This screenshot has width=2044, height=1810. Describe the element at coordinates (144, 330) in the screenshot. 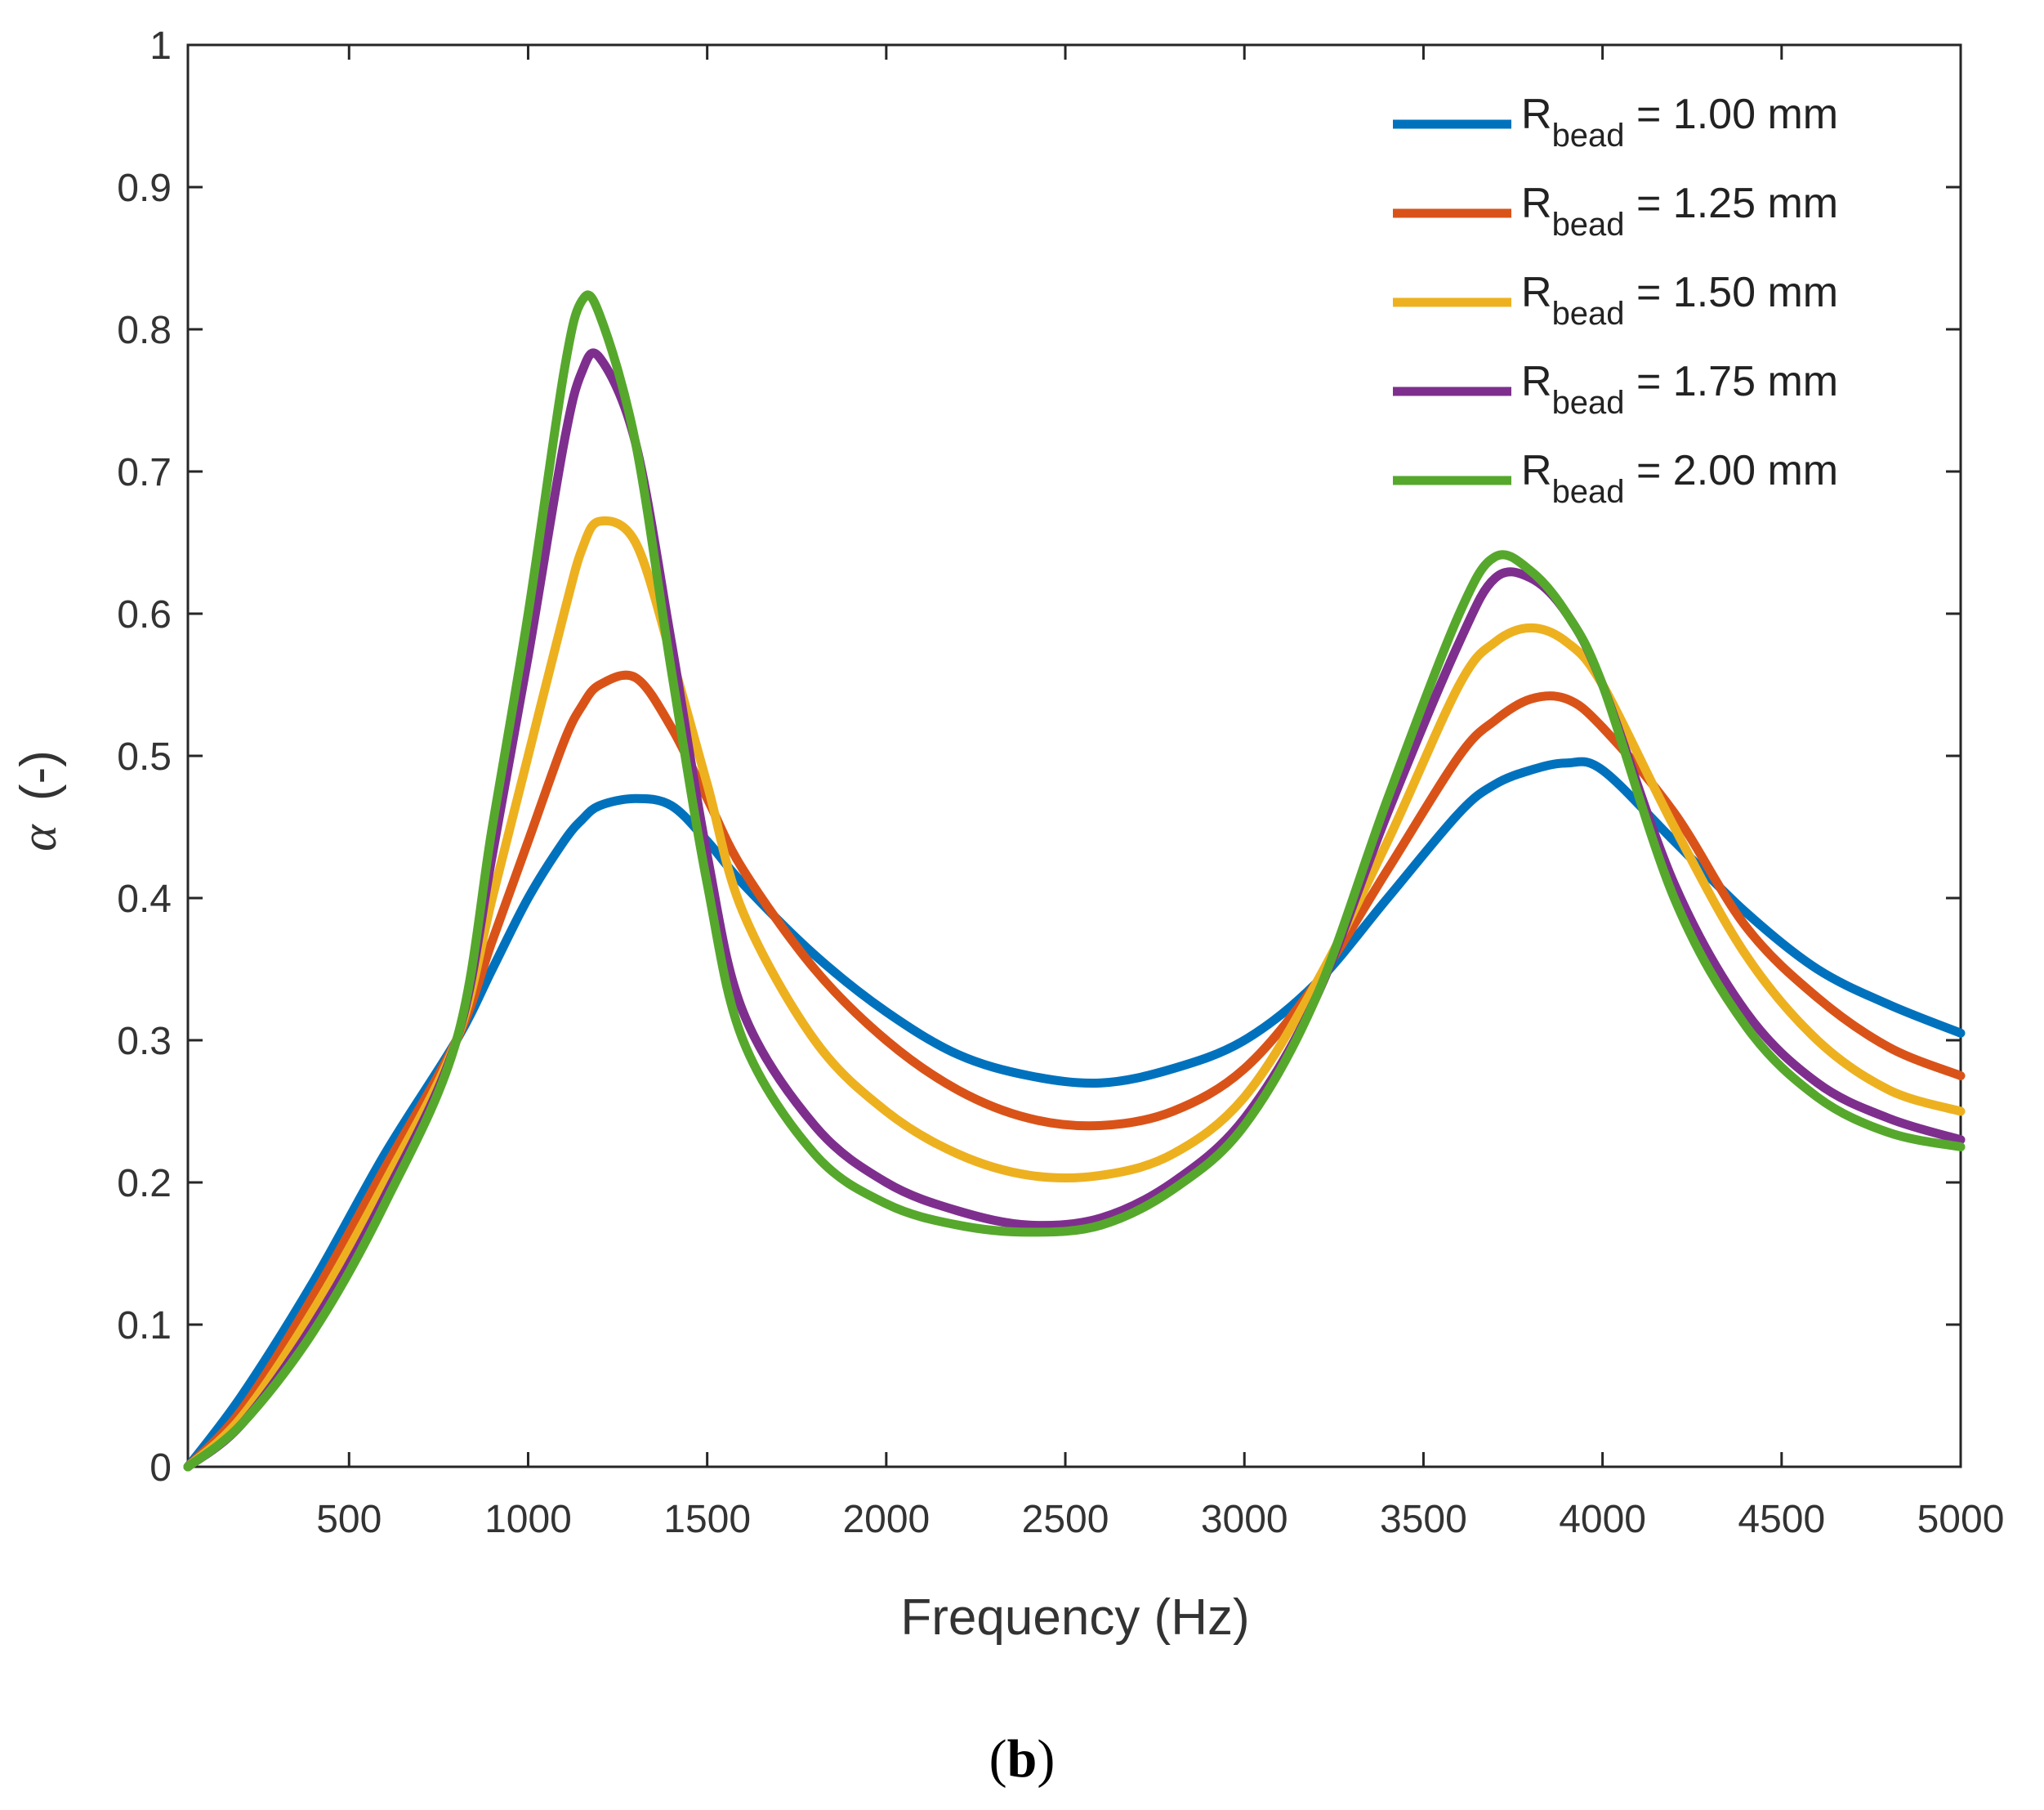

I see `y-tick-label: 0.8` at that location.